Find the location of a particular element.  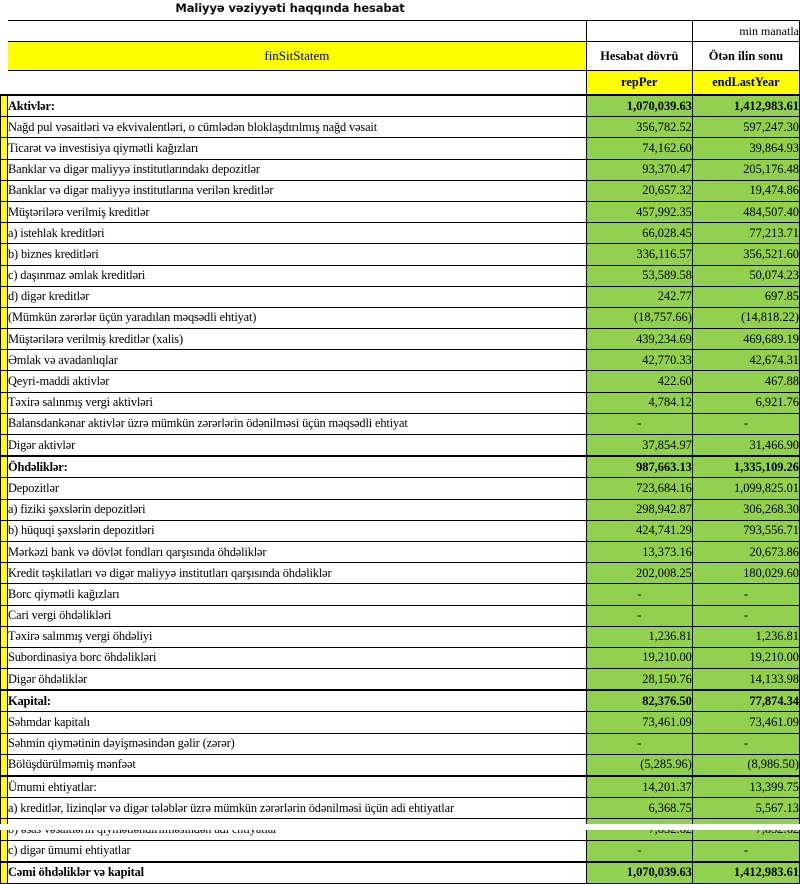

cell-end-last-year: 31,466.90 is located at coordinates (745, 445).